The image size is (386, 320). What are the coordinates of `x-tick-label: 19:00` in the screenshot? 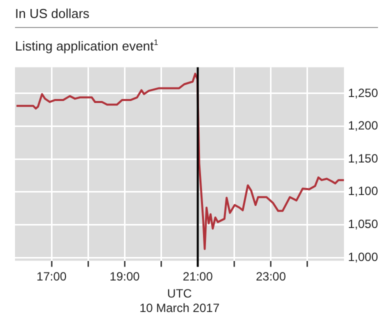 It's located at (125, 276).